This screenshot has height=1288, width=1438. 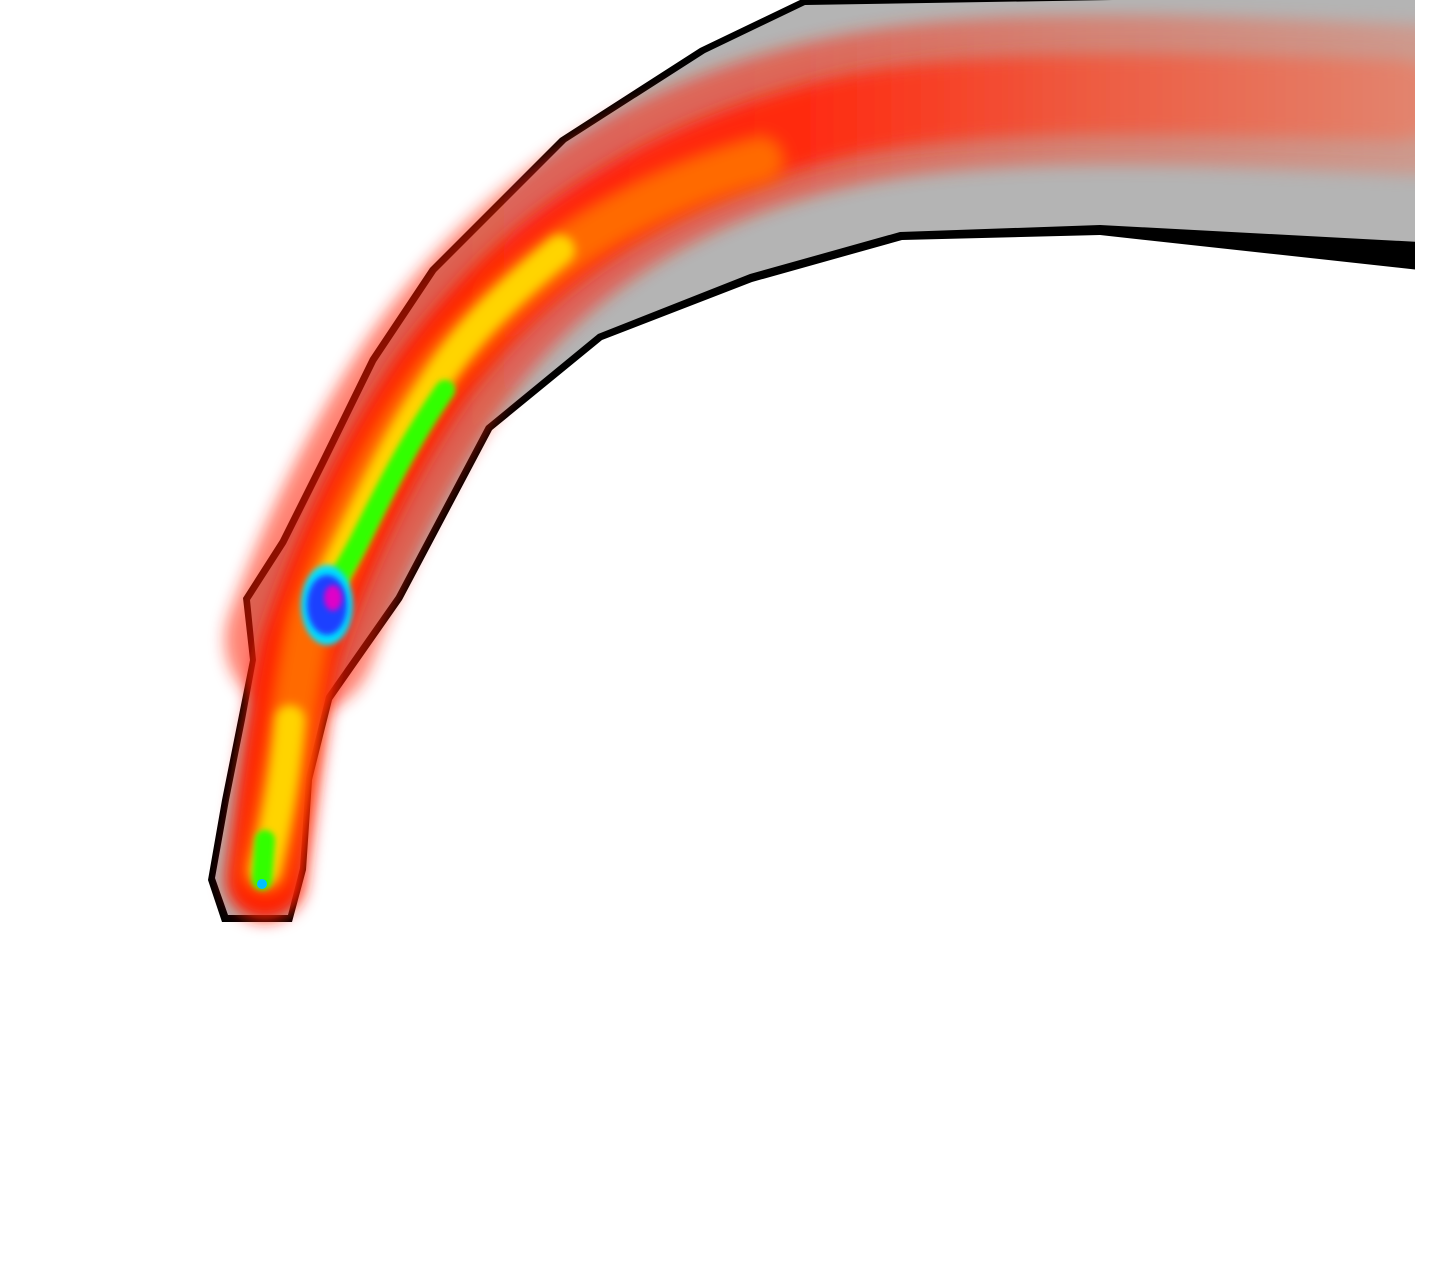 I want to click on magenta-peak, so click(x=333, y=598).